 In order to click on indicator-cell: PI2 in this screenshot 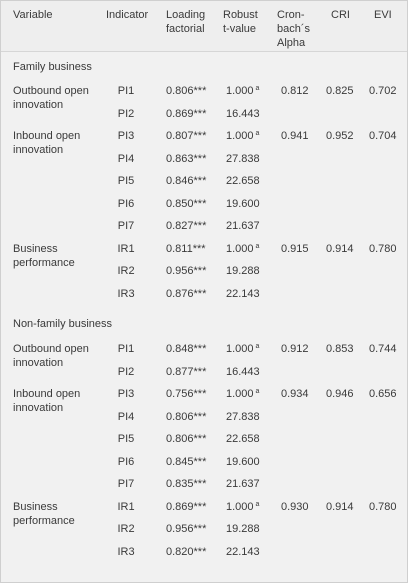, I will do `click(126, 371)`.